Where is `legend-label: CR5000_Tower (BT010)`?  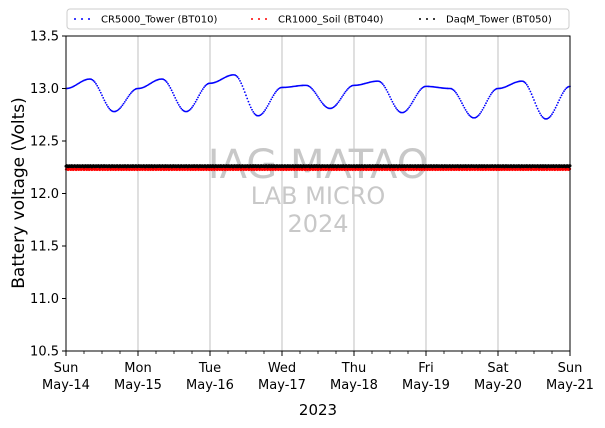 legend-label: CR5000_Tower (BT010) is located at coordinates (159, 20).